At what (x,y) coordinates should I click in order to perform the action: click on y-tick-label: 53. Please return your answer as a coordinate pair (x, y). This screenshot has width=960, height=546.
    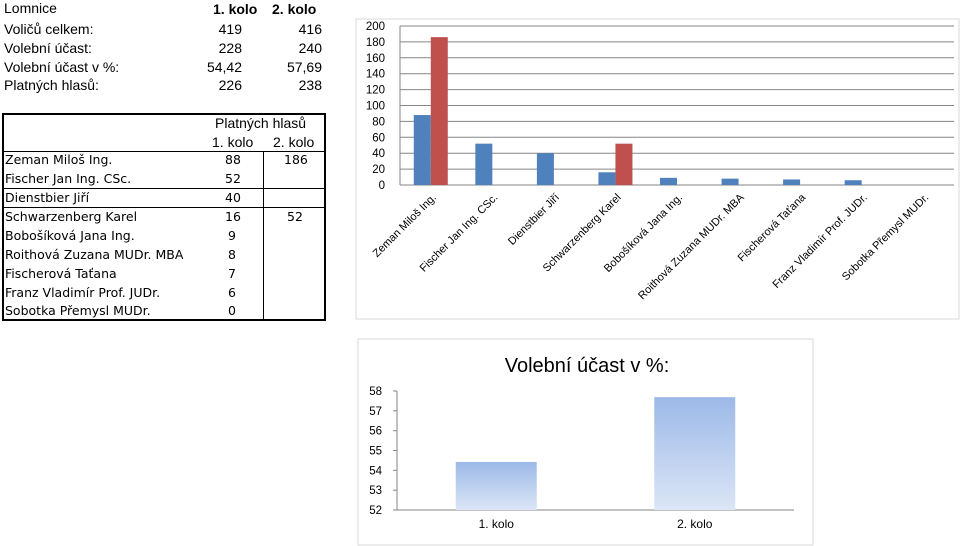
    Looking at the image, I should click on (375, 491).